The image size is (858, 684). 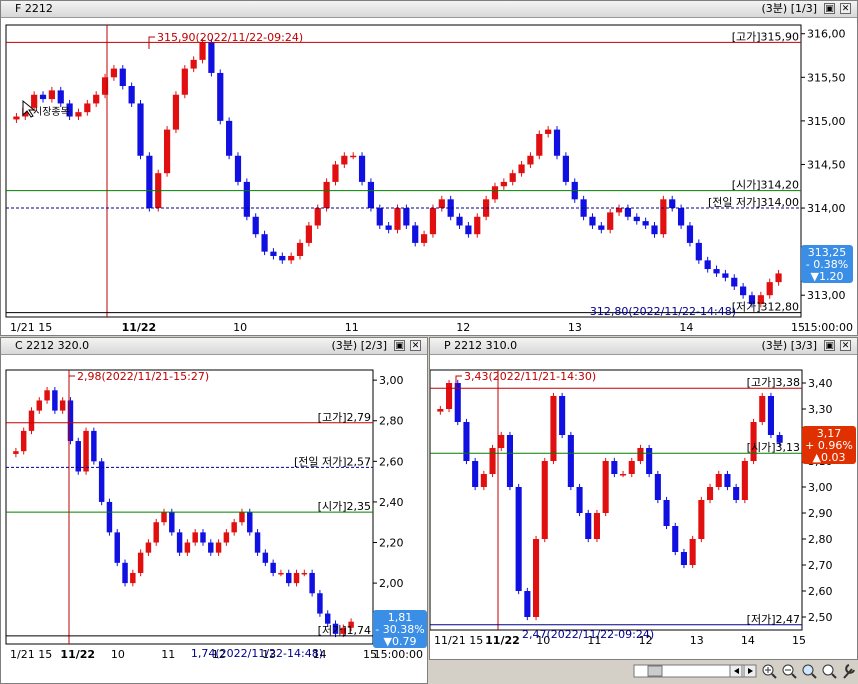 What do you see at coordinates (344, 630) in the screenshot?
I see `level-label: [저가]1,74` at bounding box center [344, 630].